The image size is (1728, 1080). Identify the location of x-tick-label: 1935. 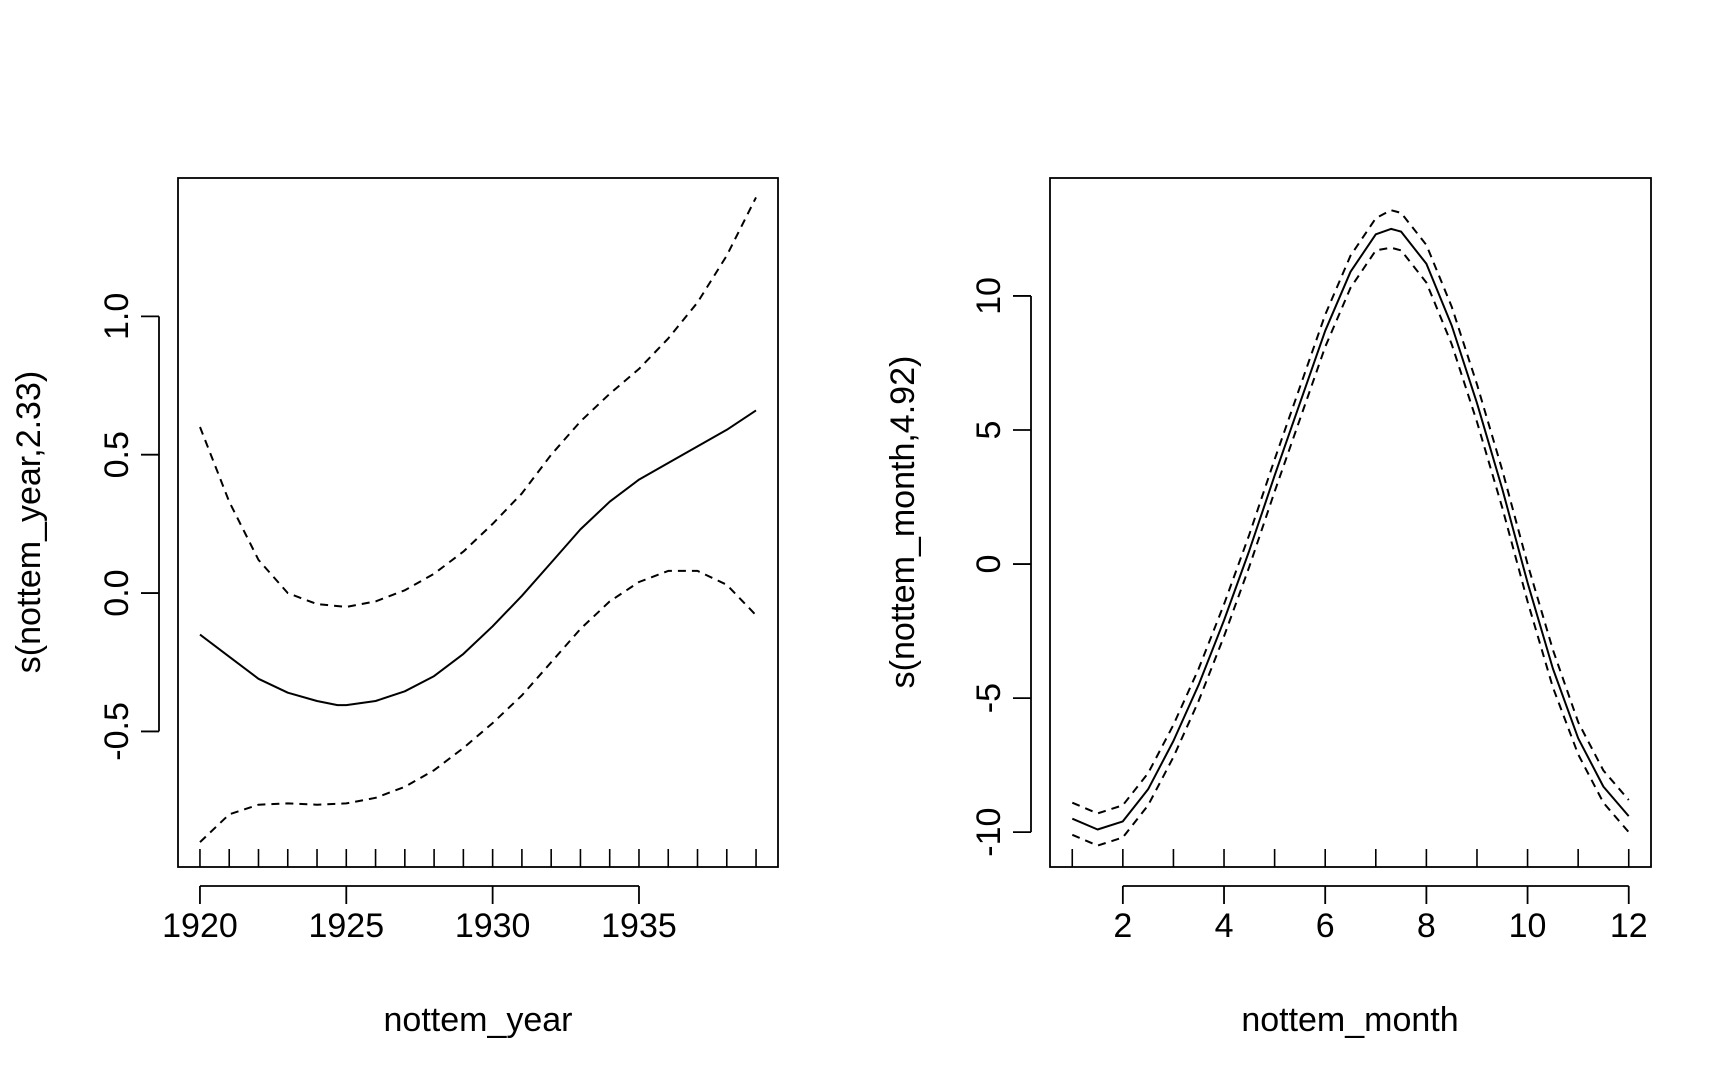
(639, 926).